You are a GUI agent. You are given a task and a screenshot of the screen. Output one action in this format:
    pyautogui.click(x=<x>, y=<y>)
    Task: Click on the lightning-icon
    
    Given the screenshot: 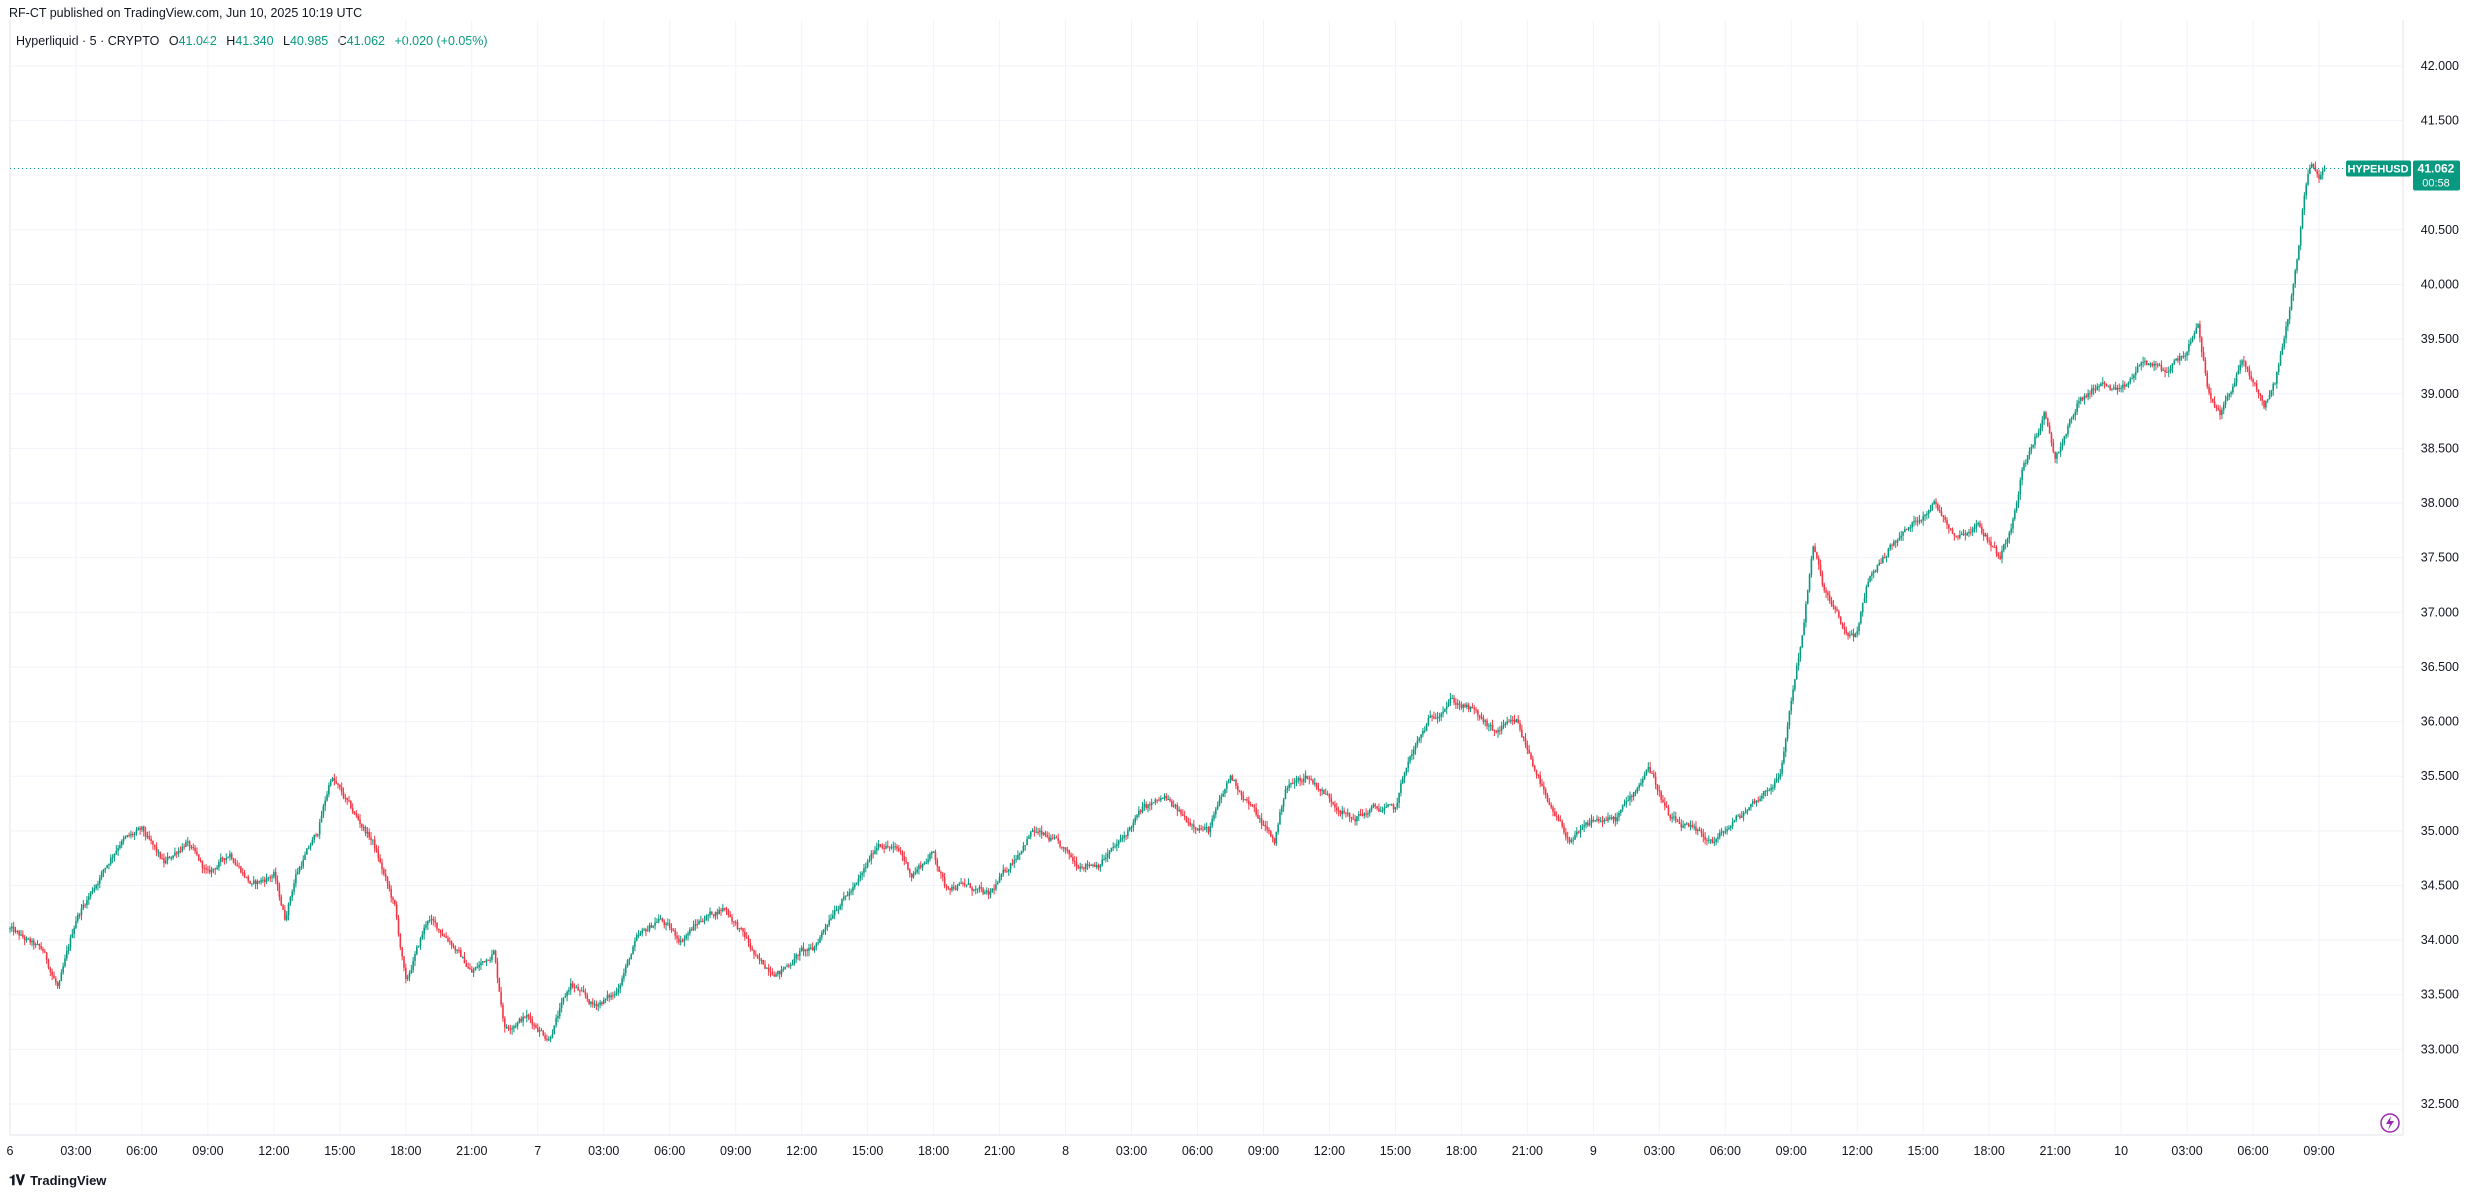 What is the action you would take?
    pyautogui.click(x=2390, y=1123)
    